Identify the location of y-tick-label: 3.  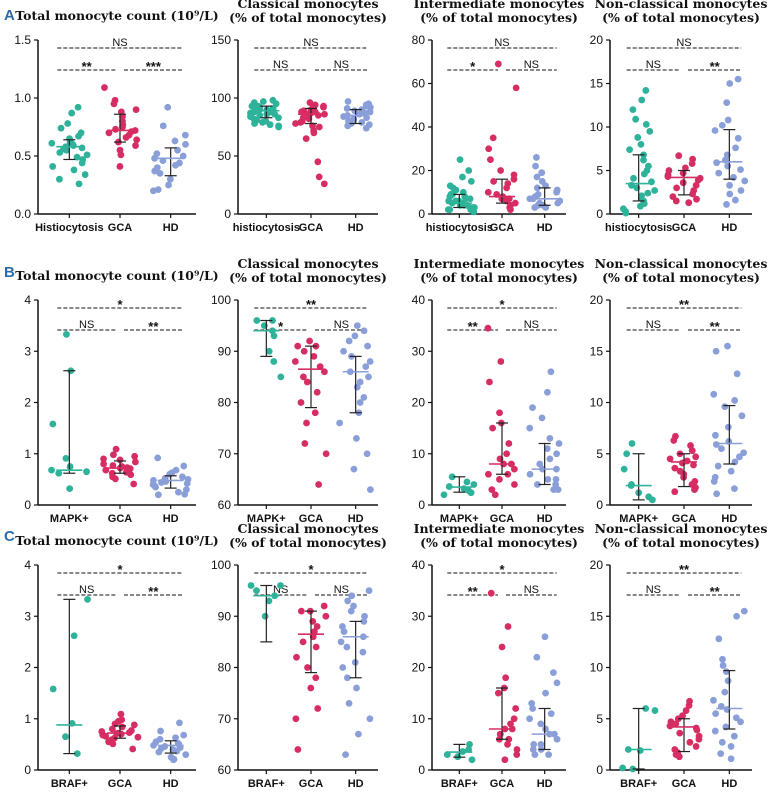
(27, 351).